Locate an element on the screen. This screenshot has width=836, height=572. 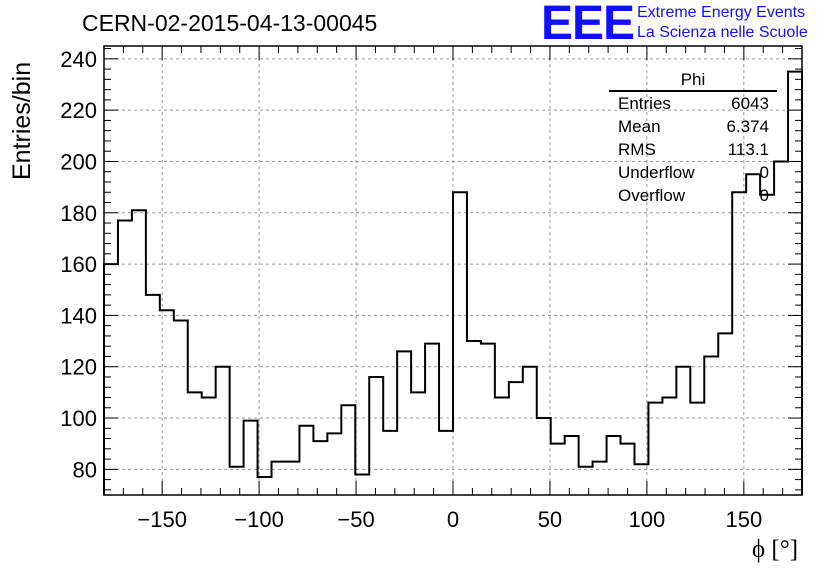
x-tick-label: 50 is located at coordinates (550, 519).